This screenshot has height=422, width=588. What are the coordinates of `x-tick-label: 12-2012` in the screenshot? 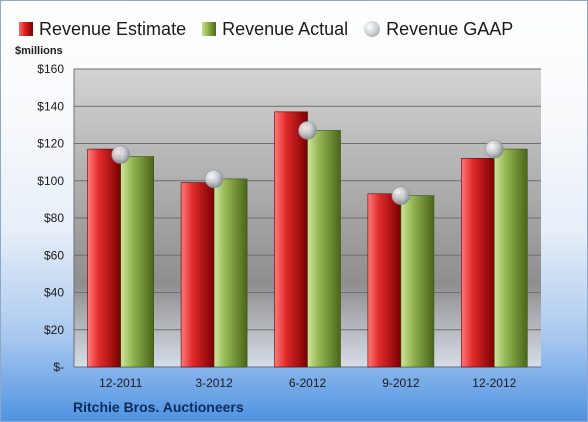 It's located at (494, 383).